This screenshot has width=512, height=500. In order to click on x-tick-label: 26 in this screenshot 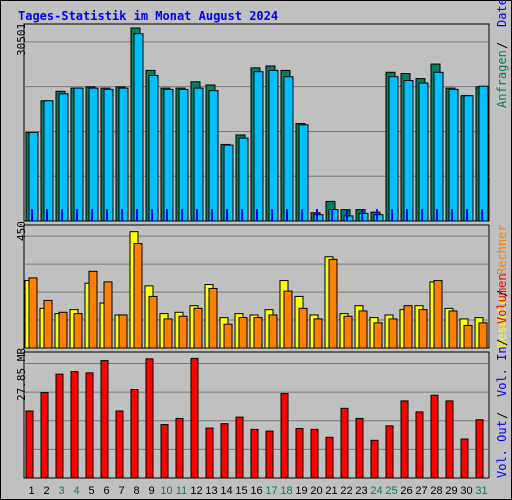, I will do `click(406, 491)`.